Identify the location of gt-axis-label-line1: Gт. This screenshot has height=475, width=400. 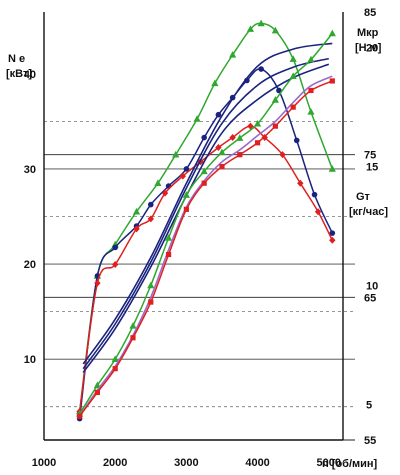
(363, 197).